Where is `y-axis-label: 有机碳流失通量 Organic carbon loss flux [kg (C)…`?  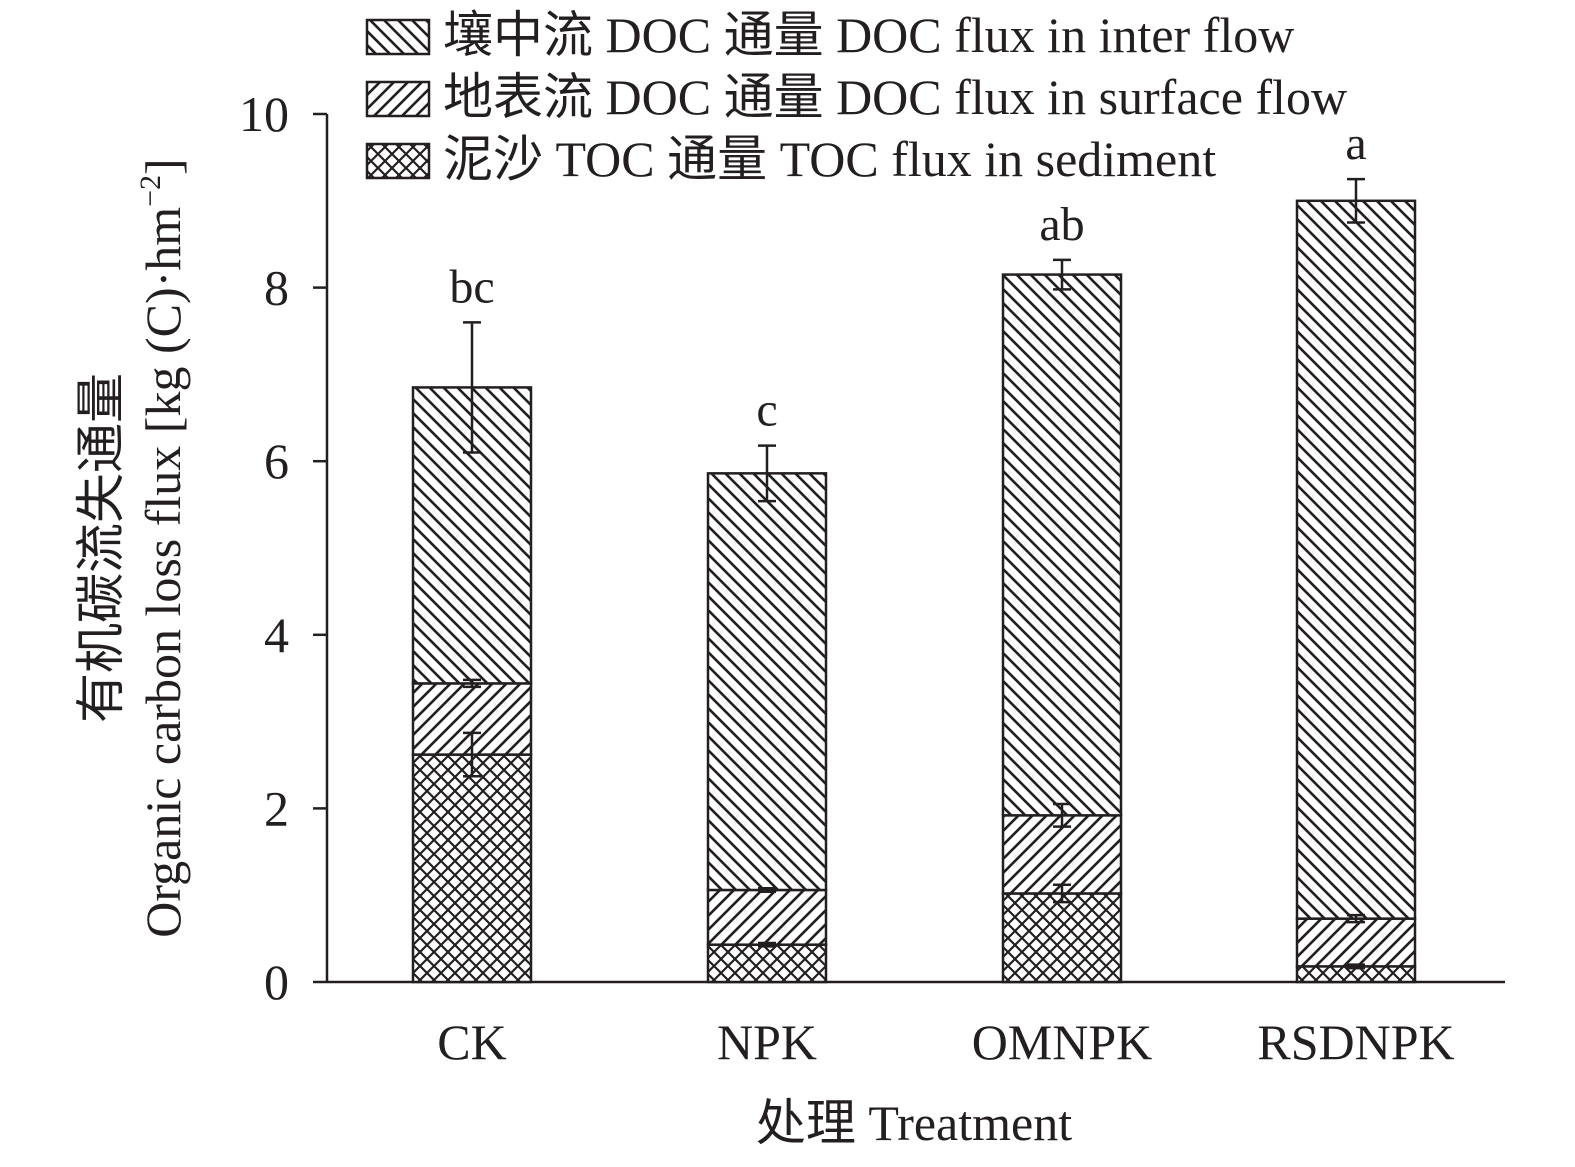 y-axis-label: 有机碳流失通量 Organic carbon loss flux [kg (C)… is located at coordinates (132, 547).